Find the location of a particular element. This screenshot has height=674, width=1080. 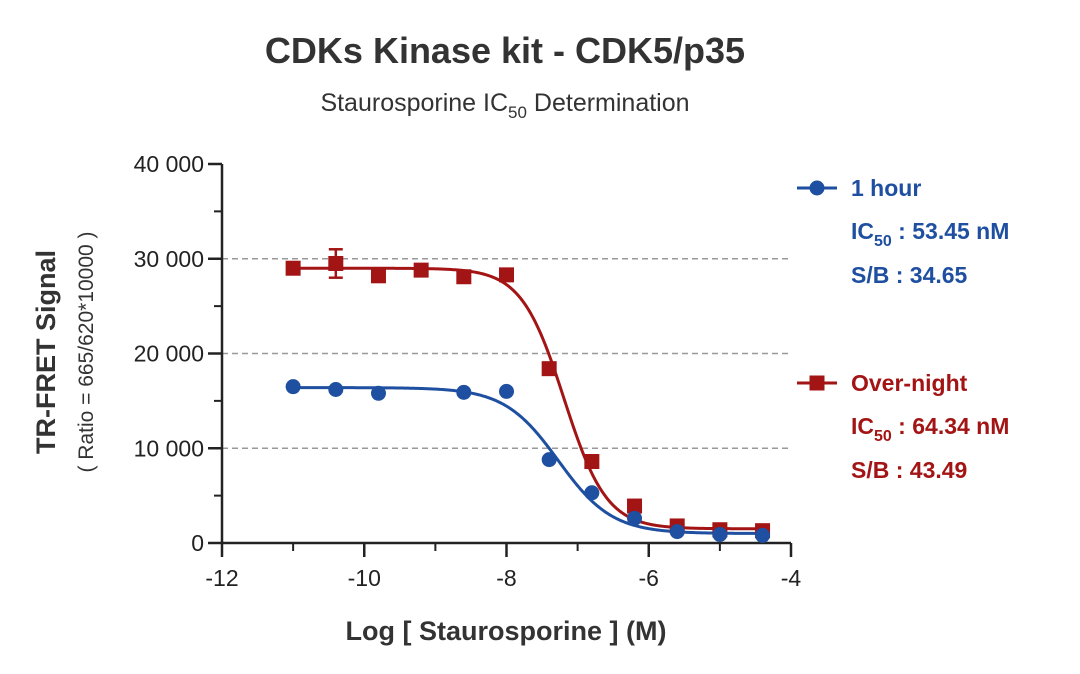

y-tick-label: 0 is located at coordinates (197, 543).